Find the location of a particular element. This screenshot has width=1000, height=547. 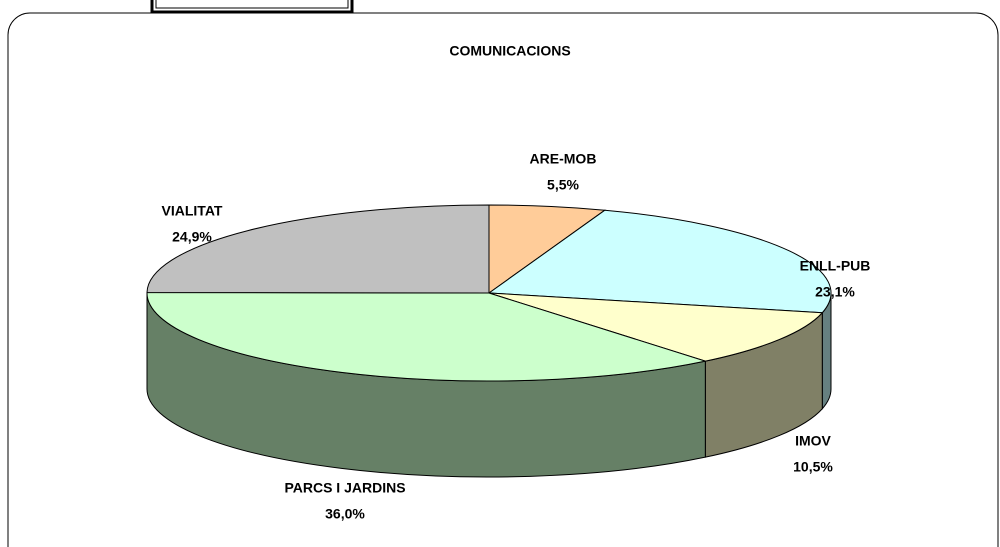

top-box is located at coordinates (252, 7).